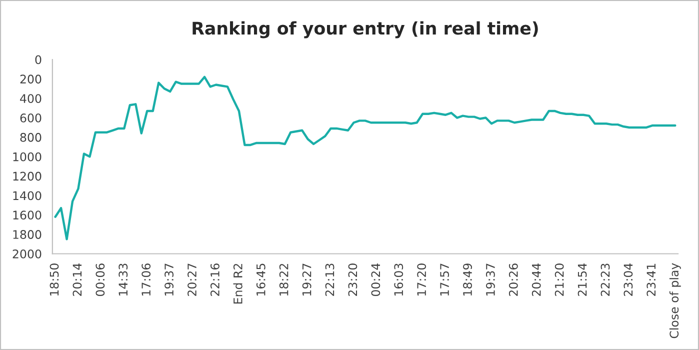 This screenshot has height=350, width=699. I want to click on y-tick-label: 1800, so click(27, 234).